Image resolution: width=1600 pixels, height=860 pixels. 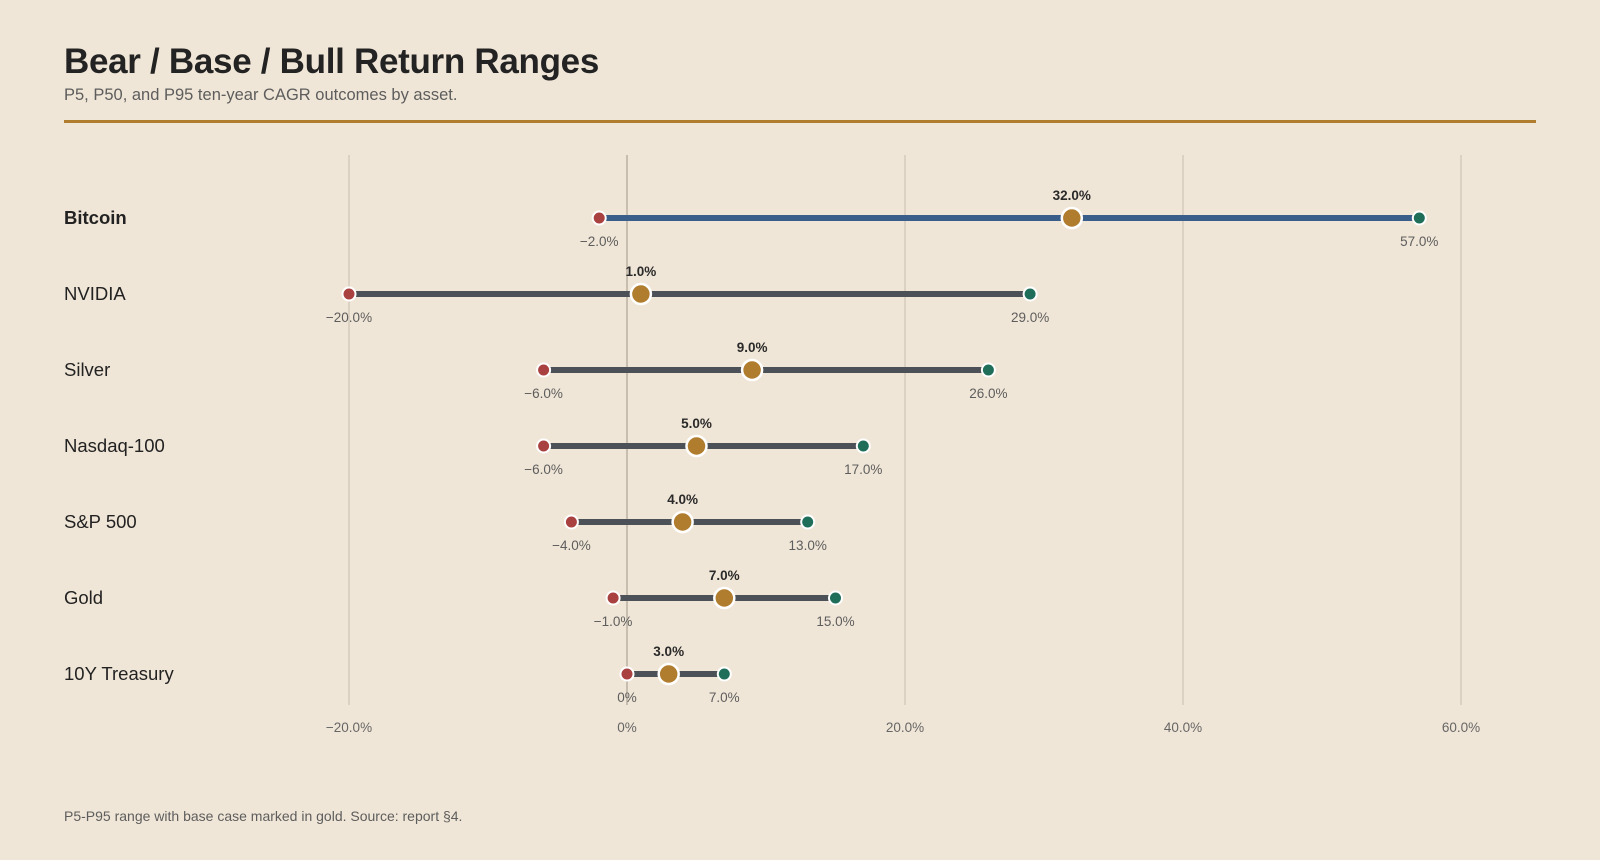 What do you see at coordinates (613, 621) in the screenshot?
I see `p5-label: −1.0%` at bounding box center [613, 621].